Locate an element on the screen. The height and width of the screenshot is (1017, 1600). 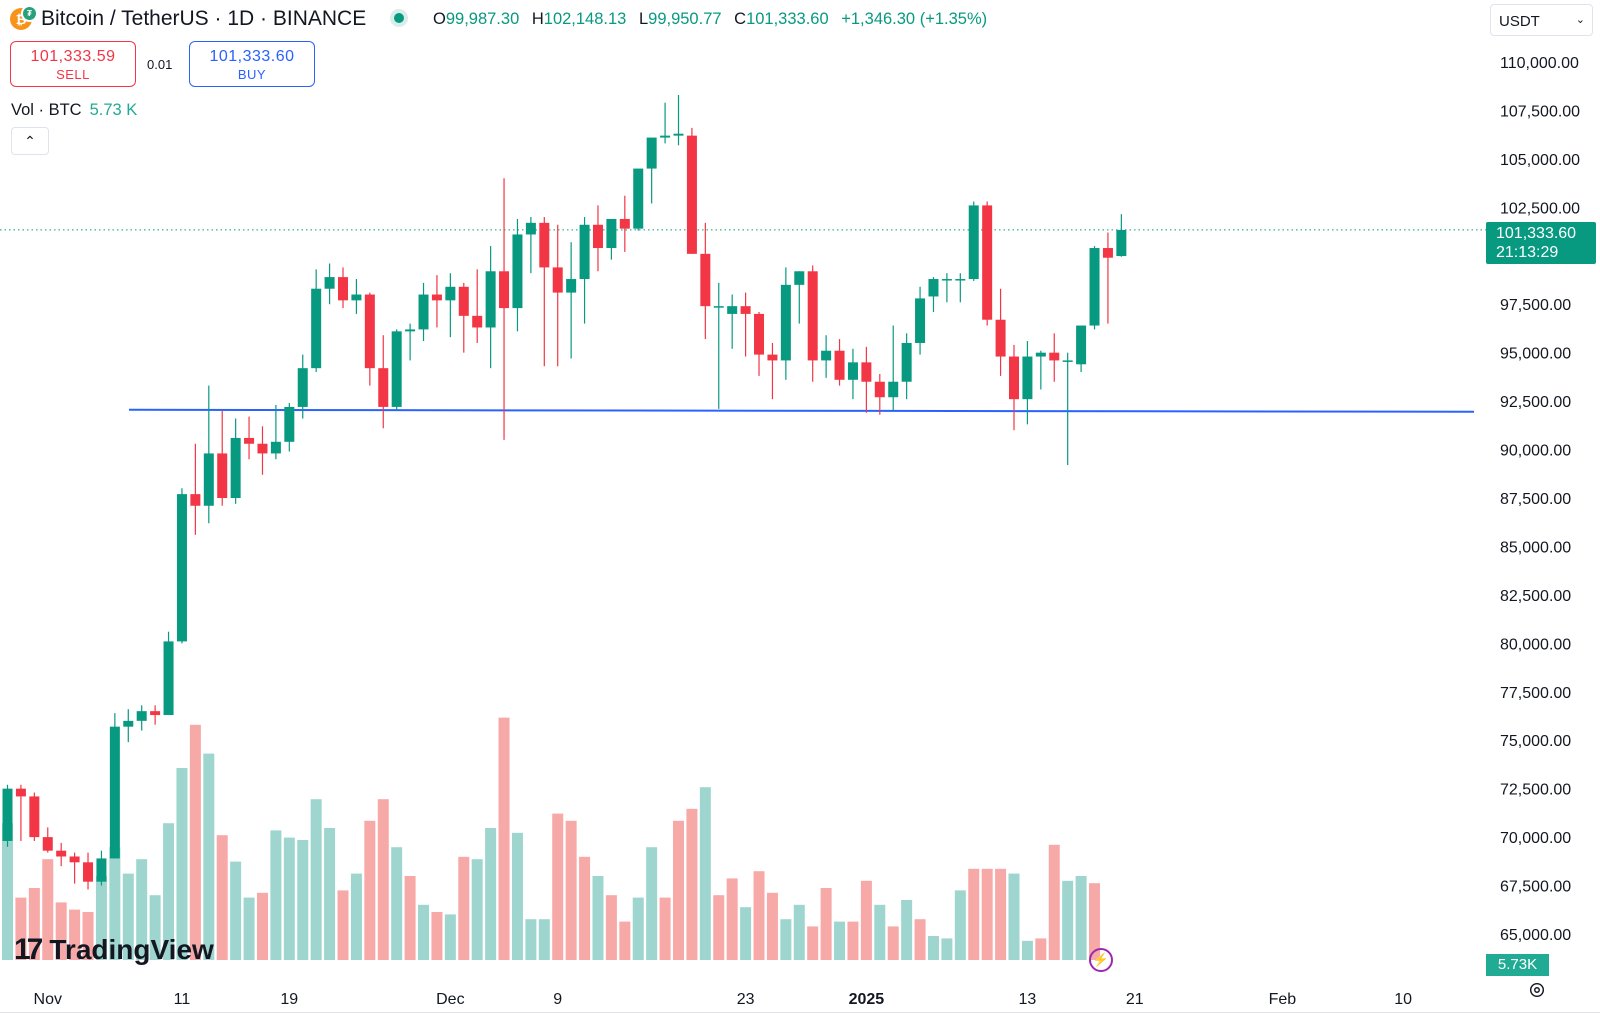
sell-price: 101,333.59 is located at coordinates (73, 56).